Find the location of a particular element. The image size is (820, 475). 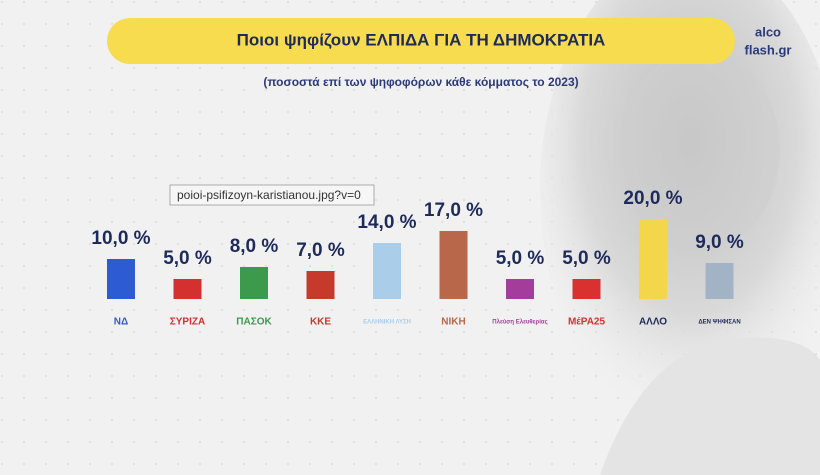

category-label: ΑΛΛΟ is located at coordinates (653, 322).